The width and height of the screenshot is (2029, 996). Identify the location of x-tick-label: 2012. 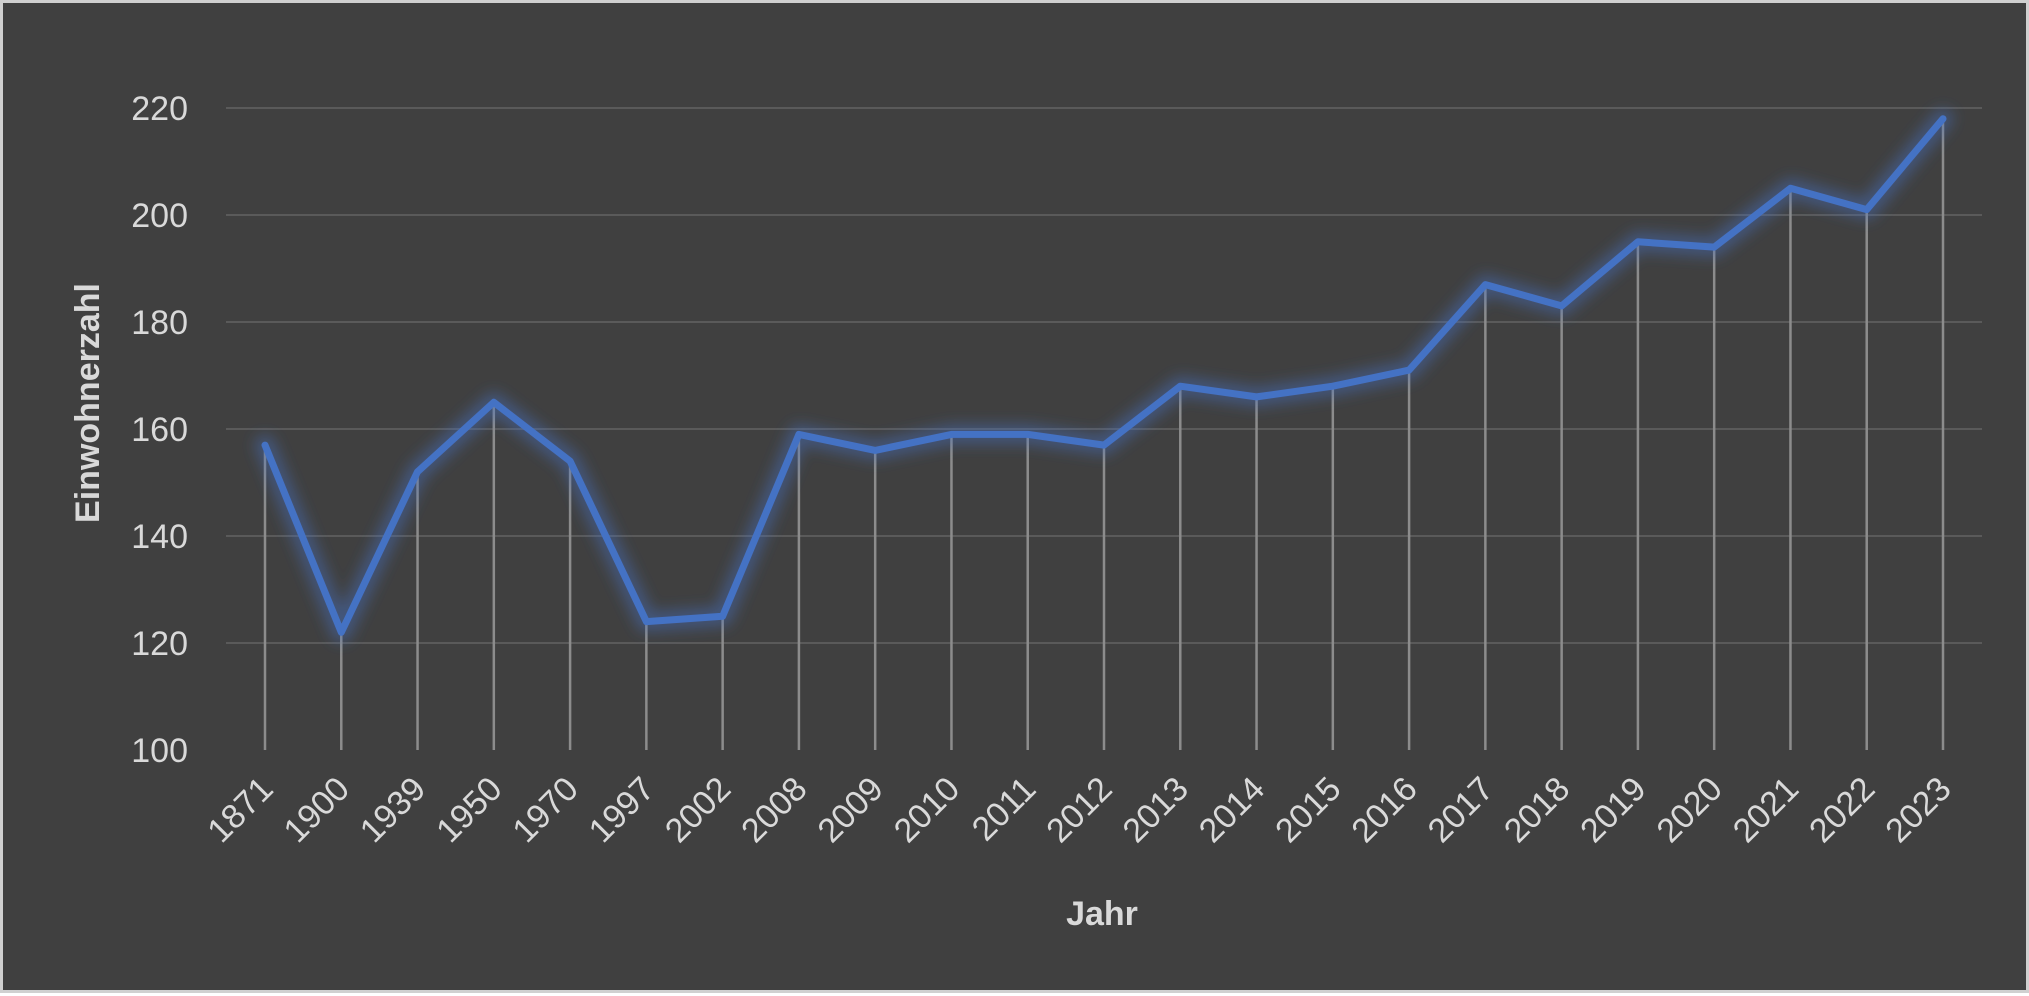
(1079, 810).